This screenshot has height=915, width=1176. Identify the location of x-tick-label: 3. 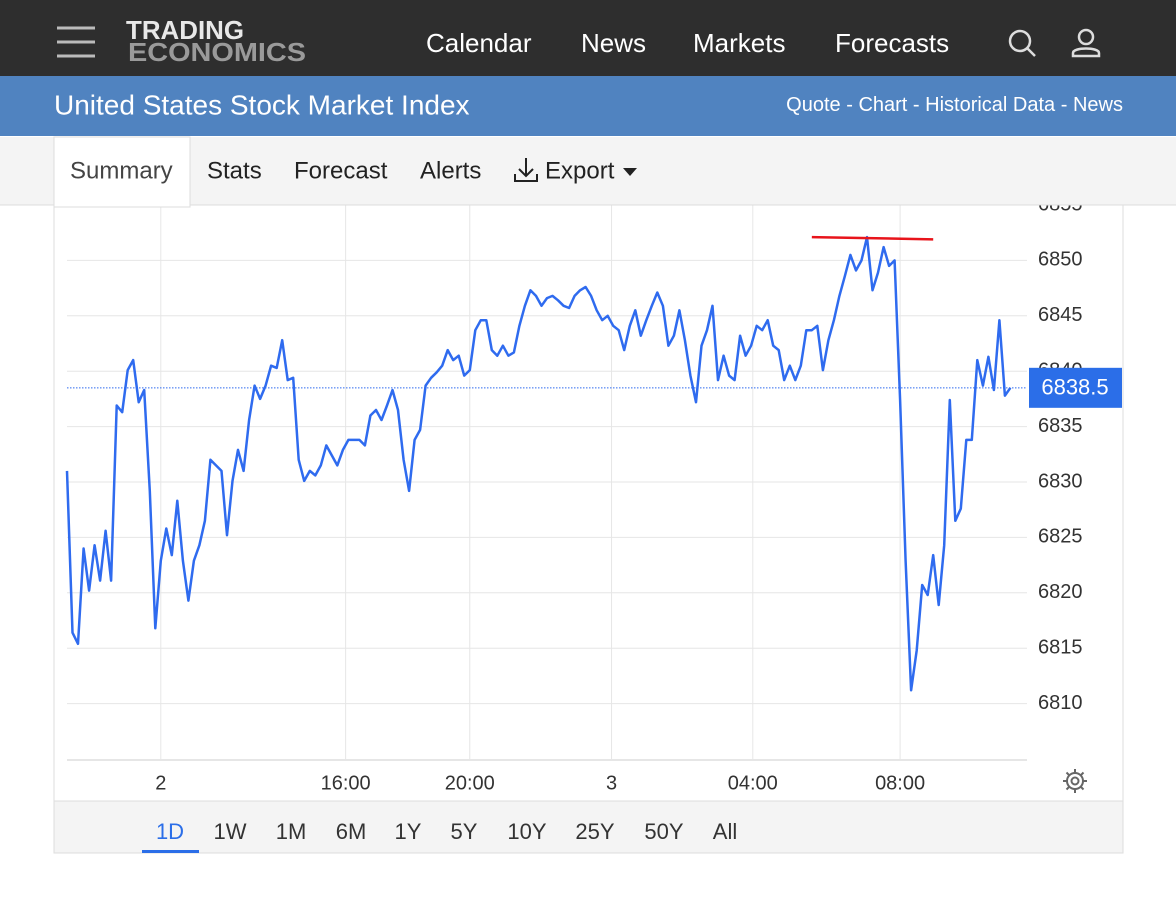
(611, 783).